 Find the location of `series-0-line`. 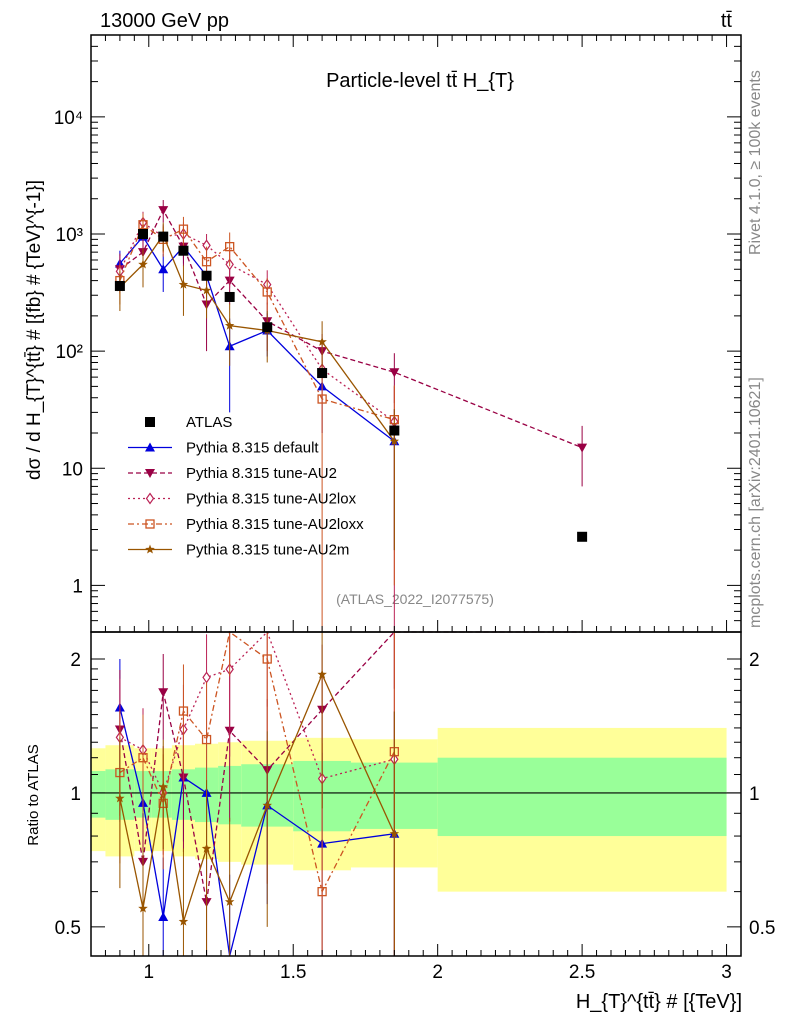

series-0-line is located at coordinates (257, 338).